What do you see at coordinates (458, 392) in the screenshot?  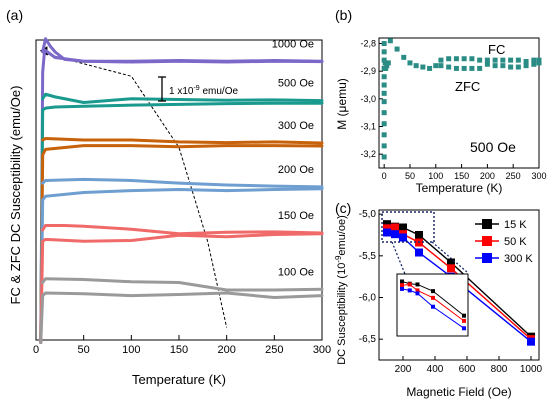 I see `panel-c-x-axis-label: Magnetic Field (Oe)` at bounding box center [458, 392].